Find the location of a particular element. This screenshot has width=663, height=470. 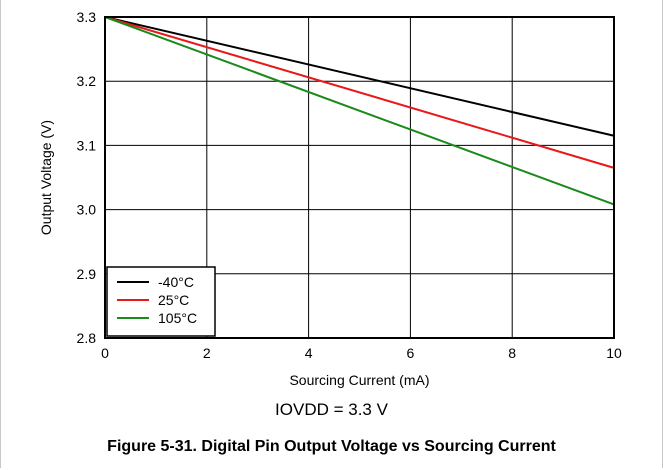

x-tick-label: 10 is located at coordinates (614, 353).